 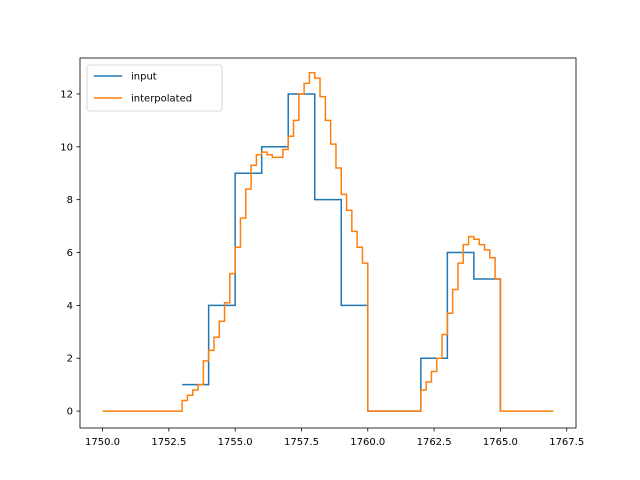 I want to click on x-tick-label: 1767.5, so click(x=566, y=442).